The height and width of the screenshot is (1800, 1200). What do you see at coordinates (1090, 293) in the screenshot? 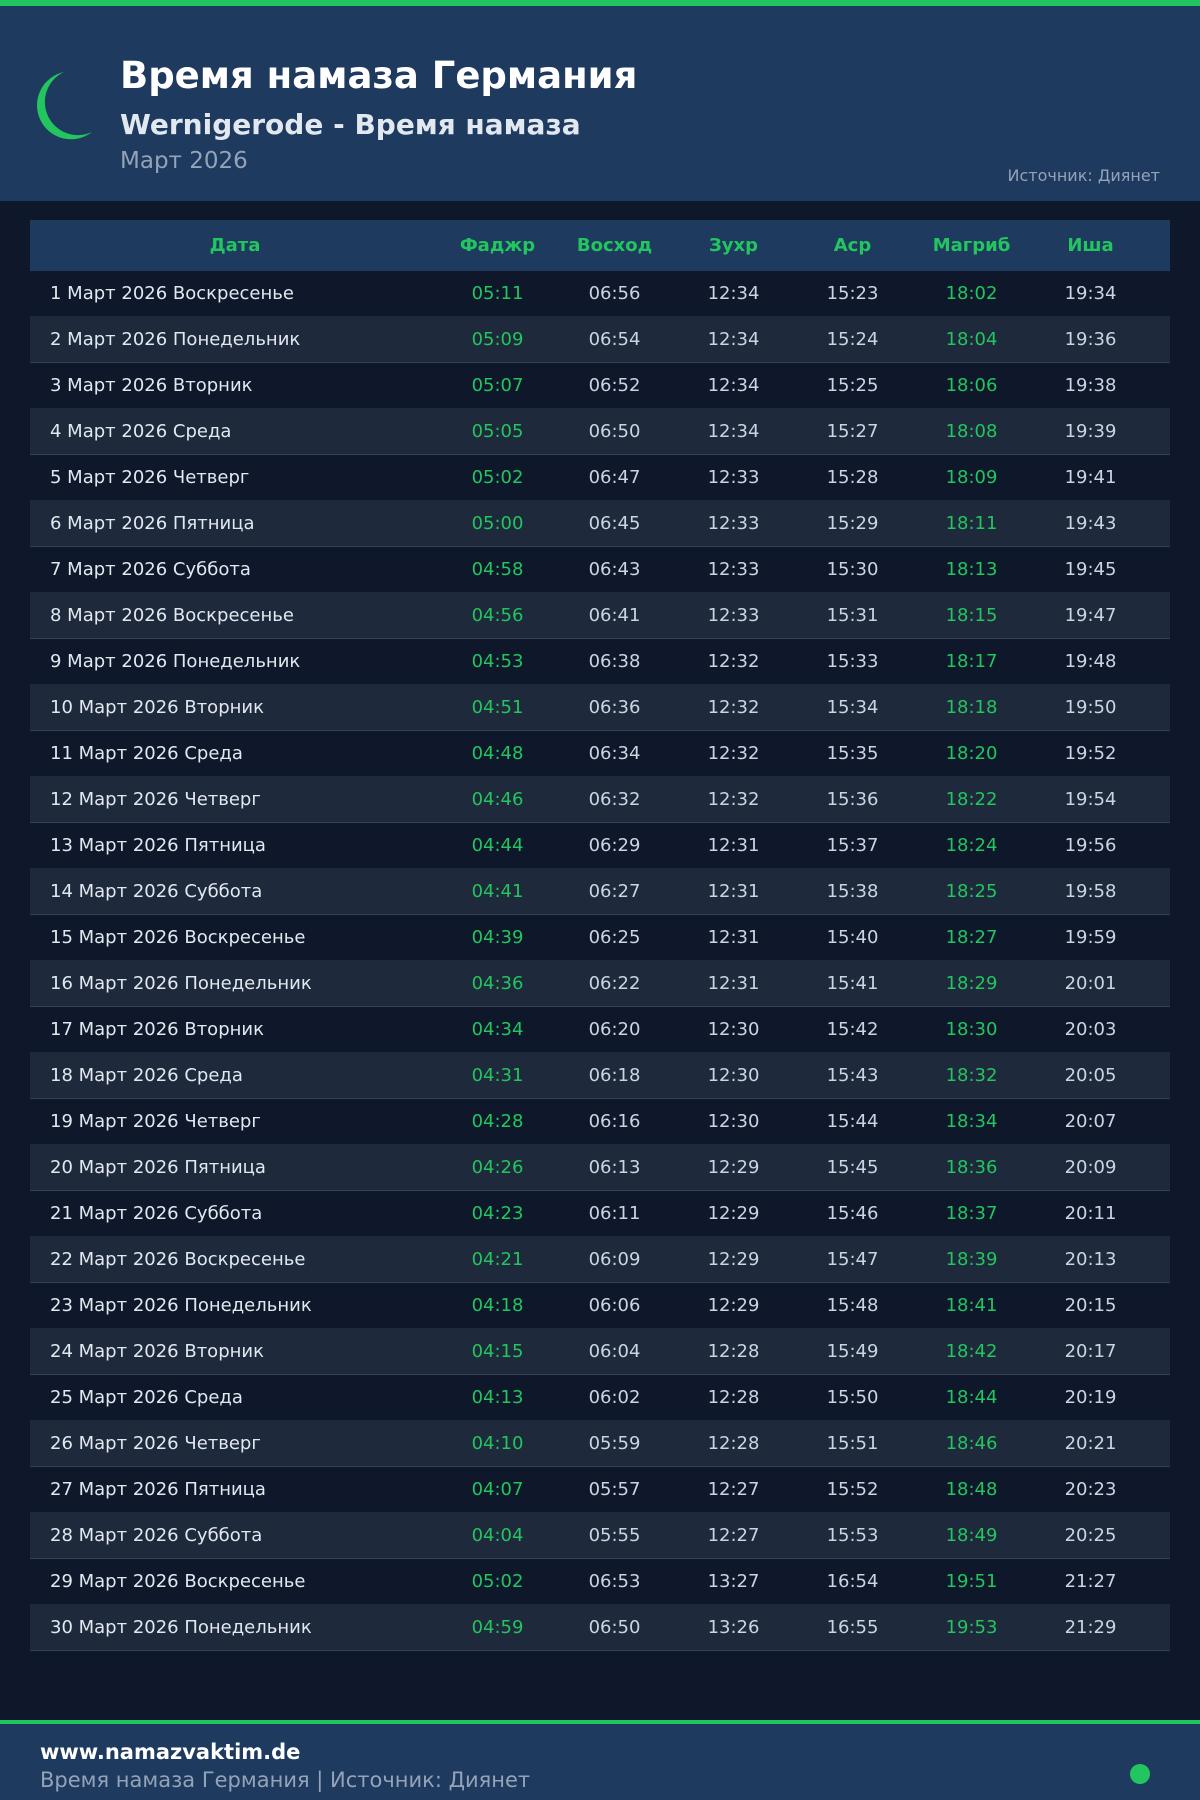
I see `time-cell: 19:34` at bounding box center [1090, 293].